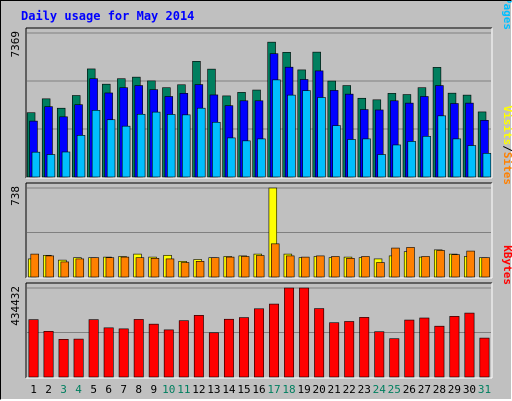  What do you see at coordinates (198, 389) in the screenshot?
I see `x-tick-label: 12` at bounding box center [198, 389].